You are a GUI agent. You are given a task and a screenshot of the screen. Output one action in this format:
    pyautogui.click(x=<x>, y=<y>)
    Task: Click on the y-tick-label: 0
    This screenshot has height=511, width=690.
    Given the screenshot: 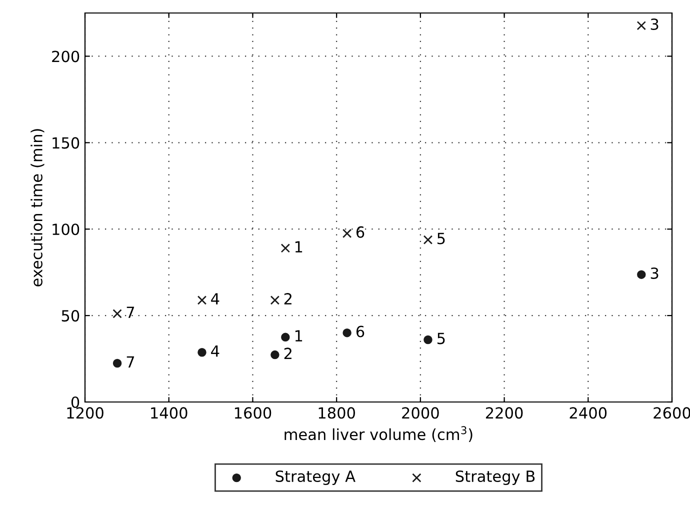 What is the action you would take?
    pyautogui.click(x=75, y=402)
    